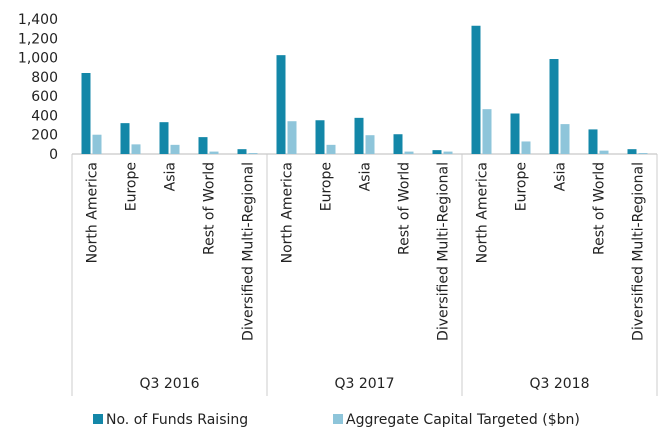 This screenshot has height=434, width=658. I want to click on y-tick-label: 800, so click(44, 78).